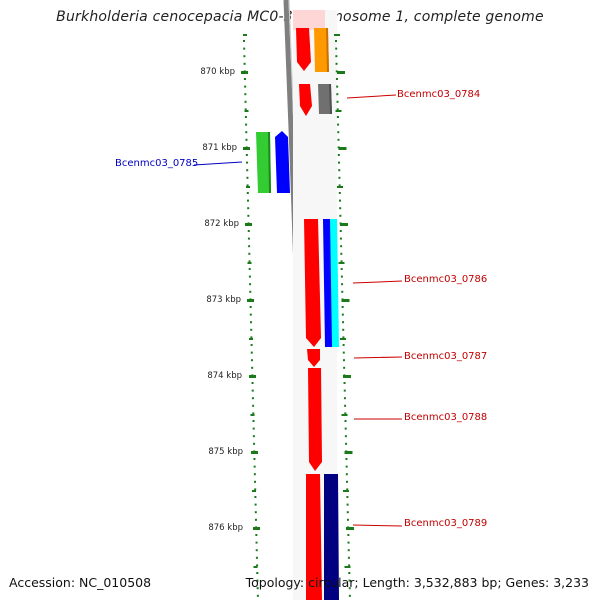  I want to click on kbp-label-871: 871 kbp, so click(219, 148).